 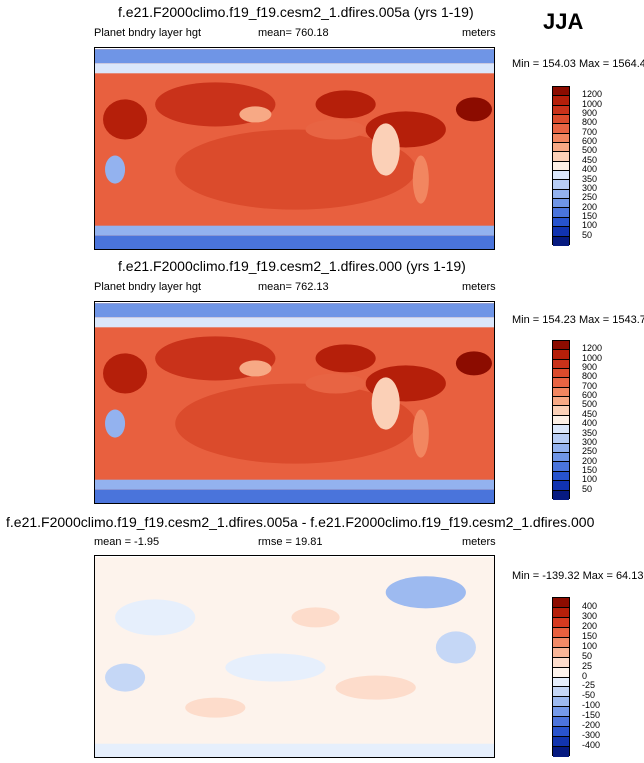 I want to click on panel-1-units-label: meters, so click(x=479, y=33).